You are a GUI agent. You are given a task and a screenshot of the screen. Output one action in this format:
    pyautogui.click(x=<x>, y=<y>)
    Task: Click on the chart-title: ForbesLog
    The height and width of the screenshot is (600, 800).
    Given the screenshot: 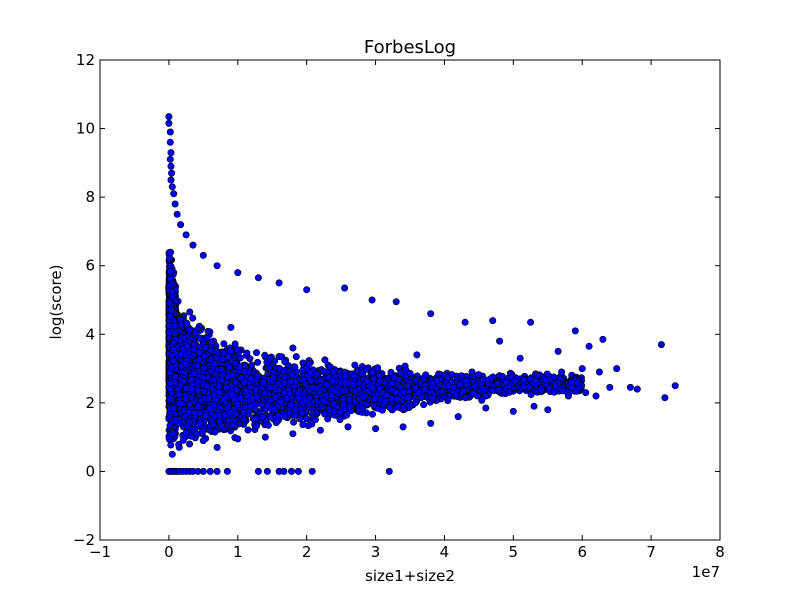 What is the action you would take?
    pyautogui.click(x=410, y=47)
    